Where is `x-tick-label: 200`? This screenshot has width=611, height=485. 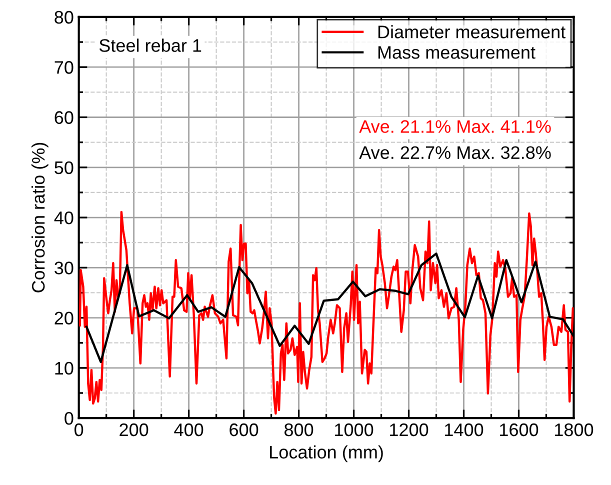 x-tick-label: 200 is located at coordinates (134, 429).